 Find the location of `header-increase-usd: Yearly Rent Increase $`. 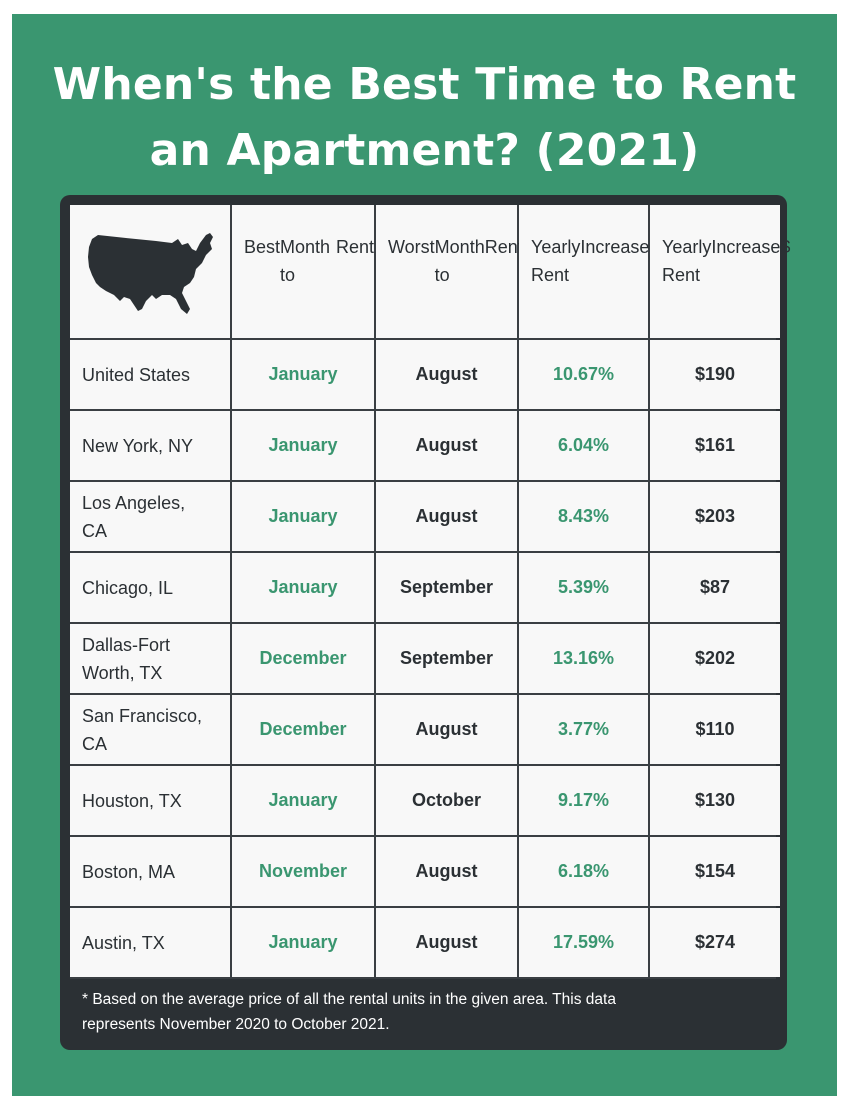

header-increase-usd: Yearly Rent Increase $ is located at coordinates (720, 271).